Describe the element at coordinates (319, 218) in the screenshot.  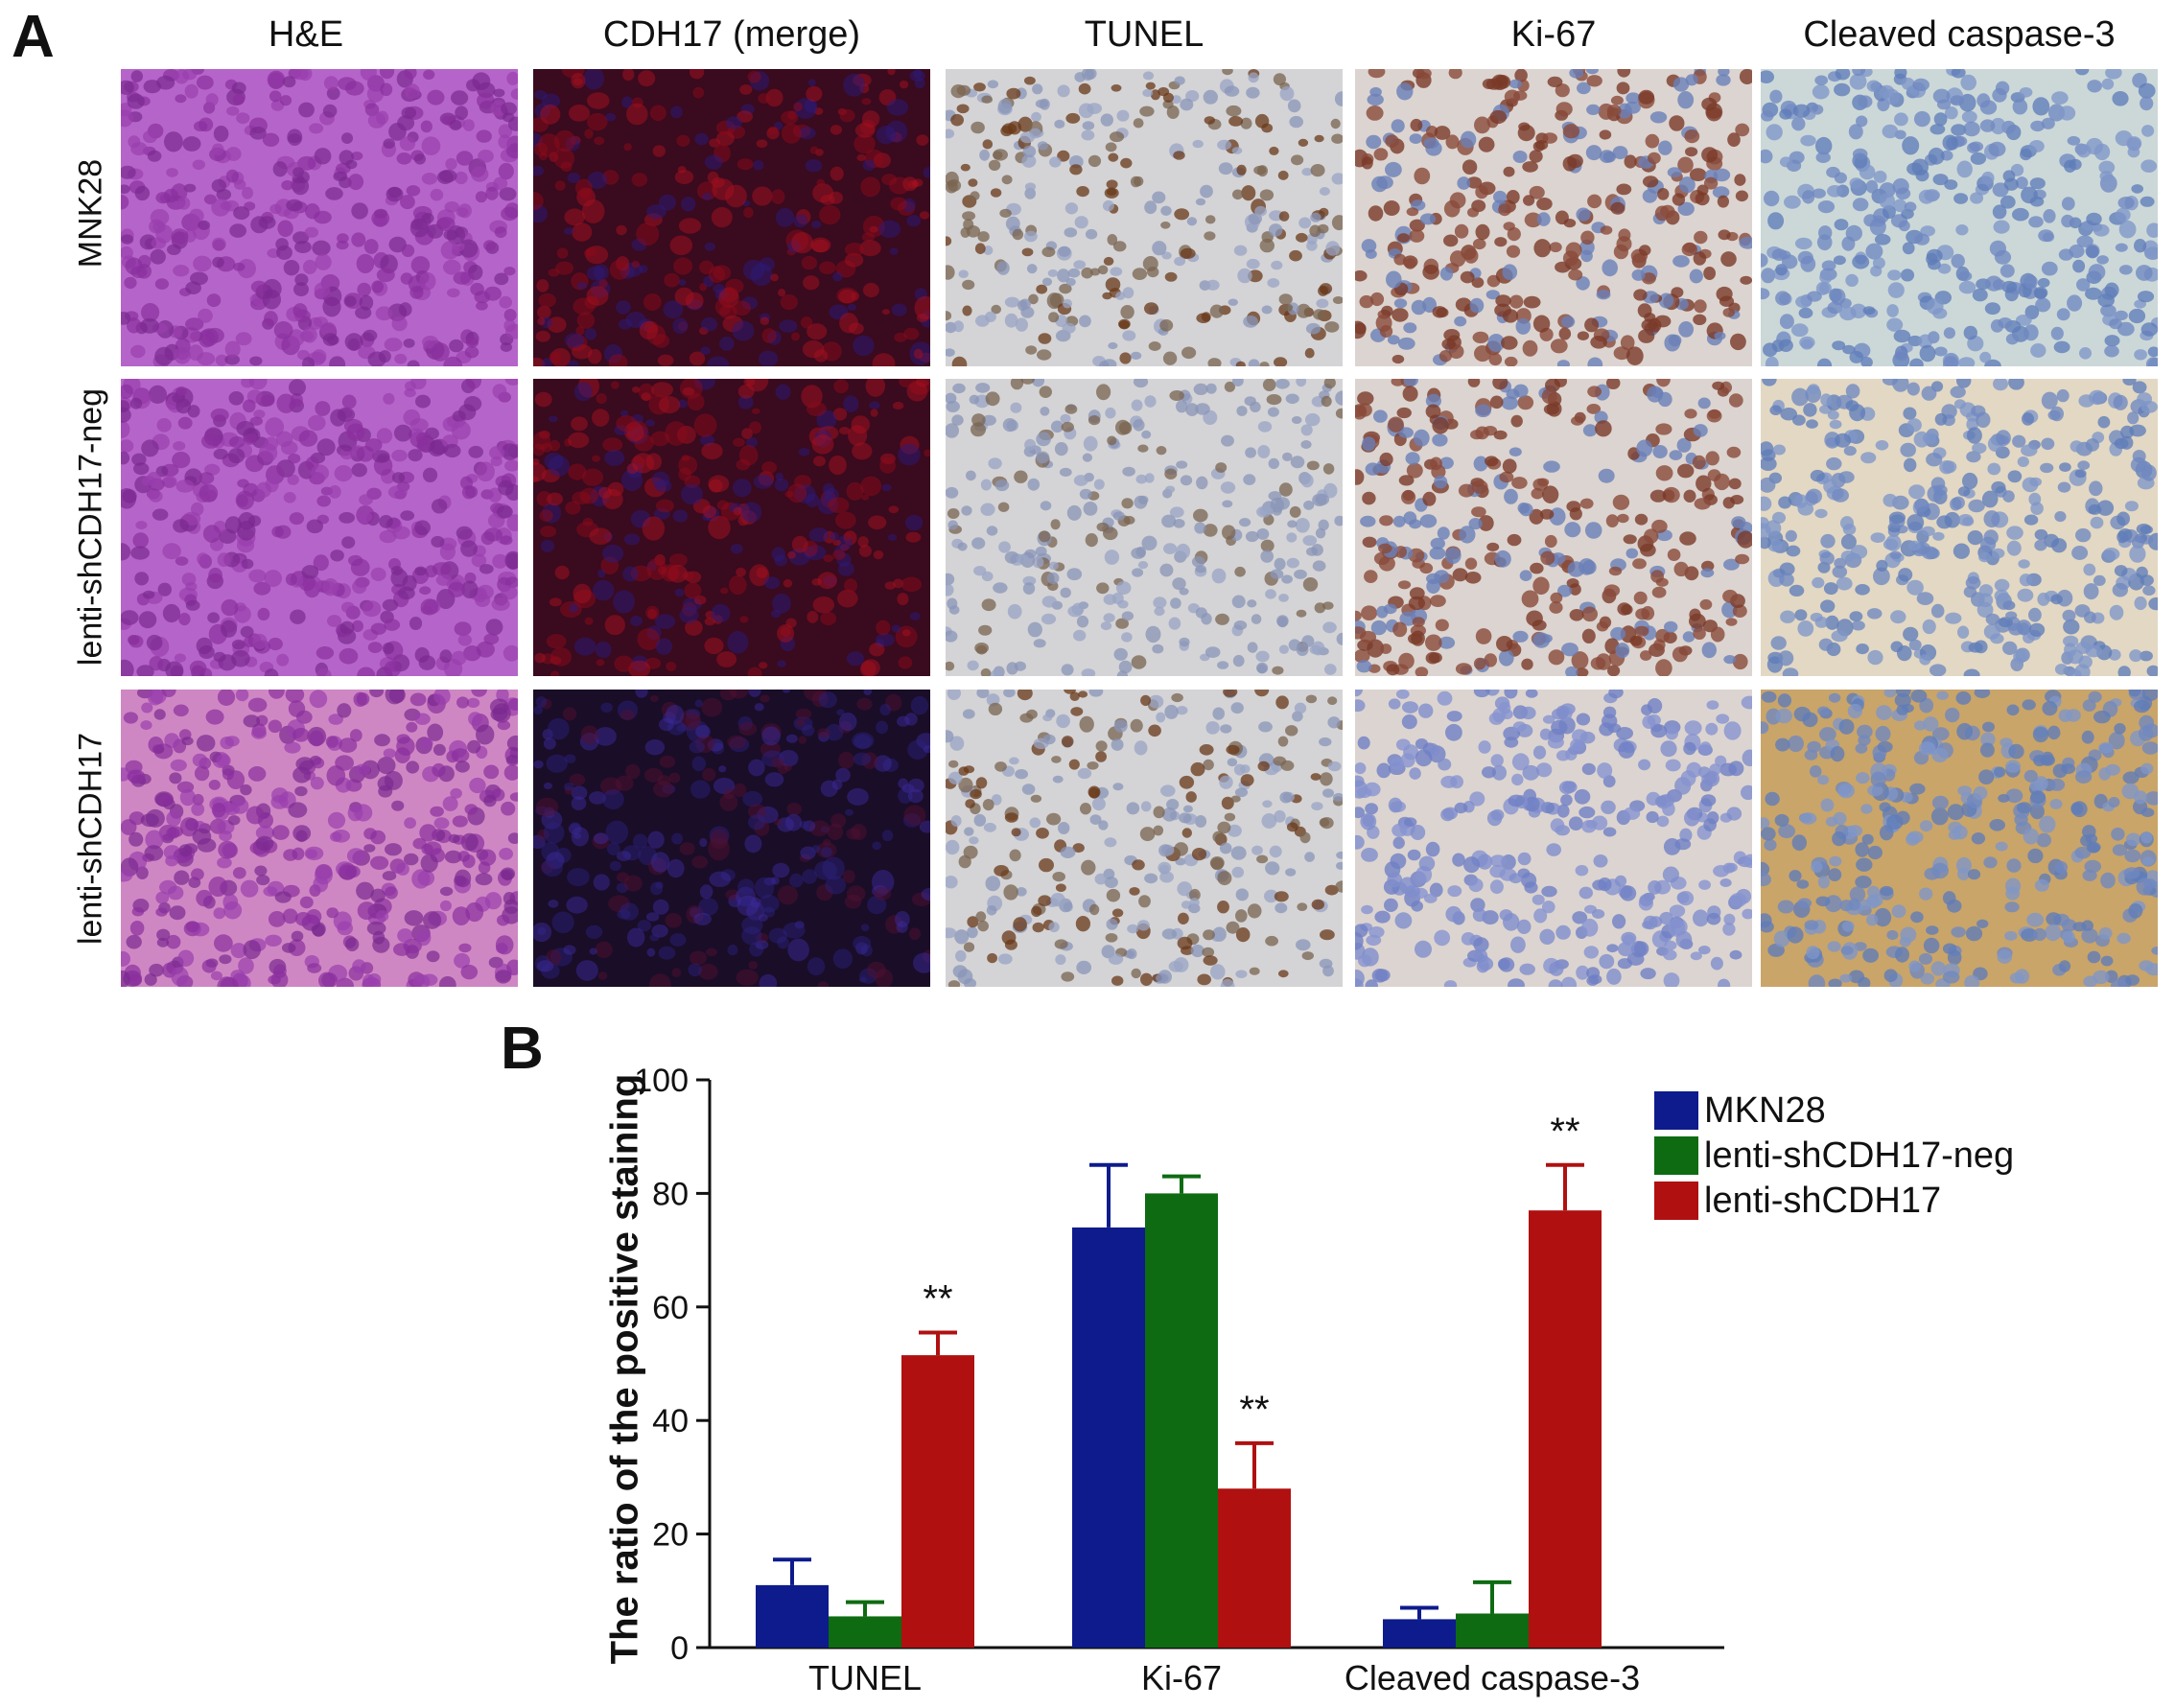
I see `micrograph-he-mnk28` at that location.